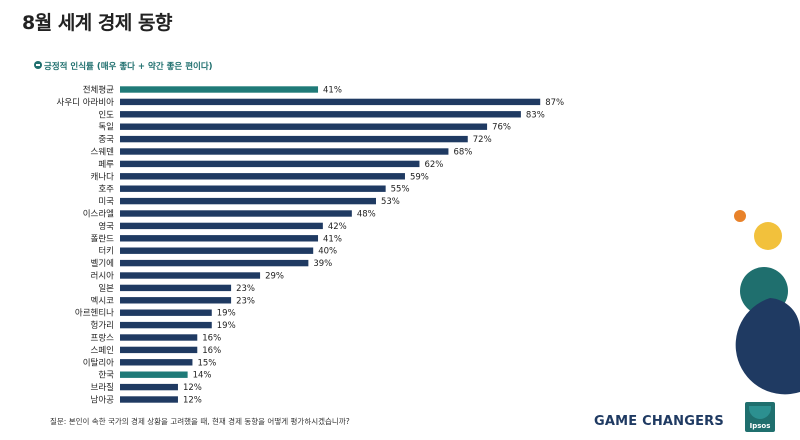 This screenshot has width=800, height=440. I want to click on value-label: 87%, so click(554, 103).